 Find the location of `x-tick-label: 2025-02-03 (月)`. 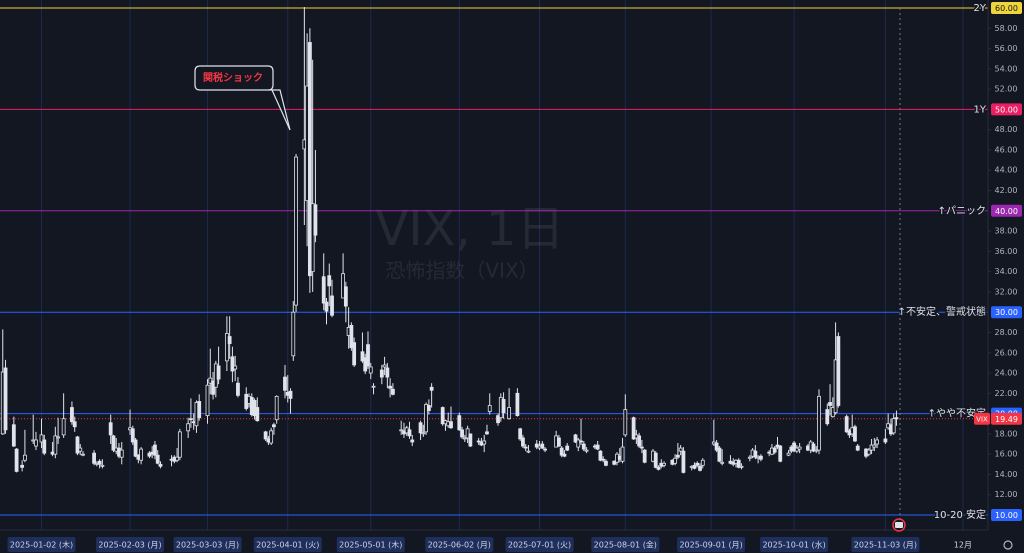

x-tick-label: 2025-02-03 (月) is located at coordinates (129, 545).